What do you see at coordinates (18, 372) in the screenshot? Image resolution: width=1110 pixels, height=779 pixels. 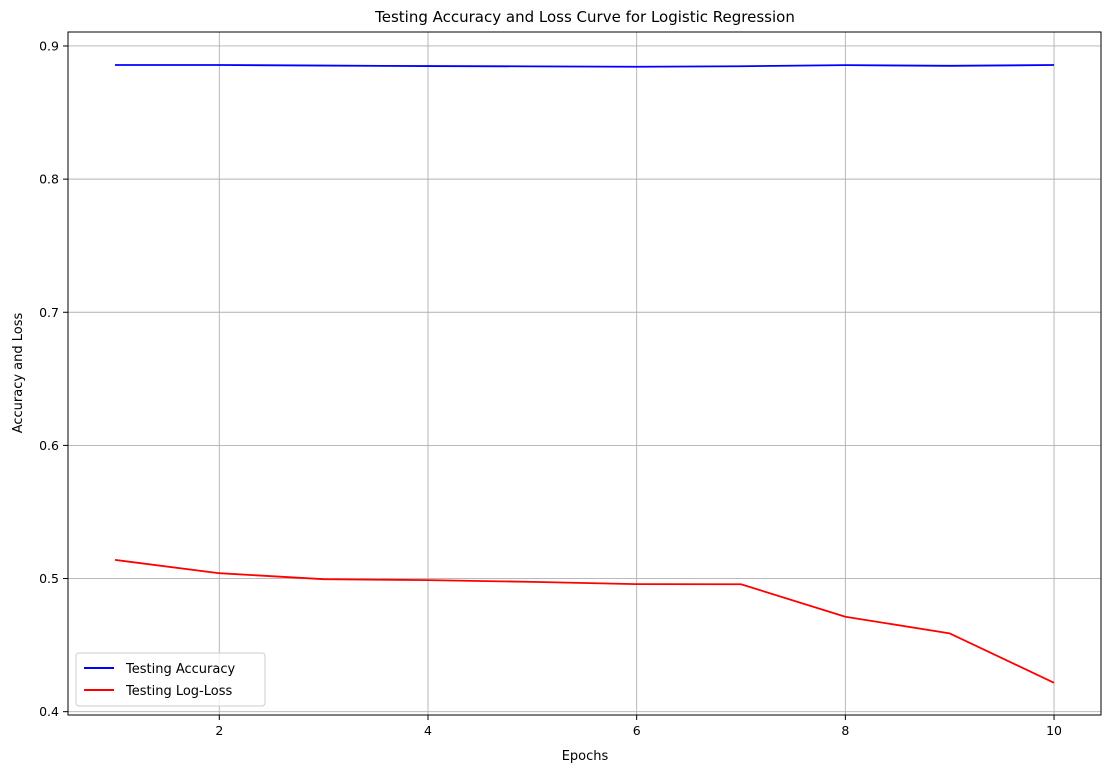 I see `y-axis-label: Accuracy and Loss` at bounding box center [18, 372].